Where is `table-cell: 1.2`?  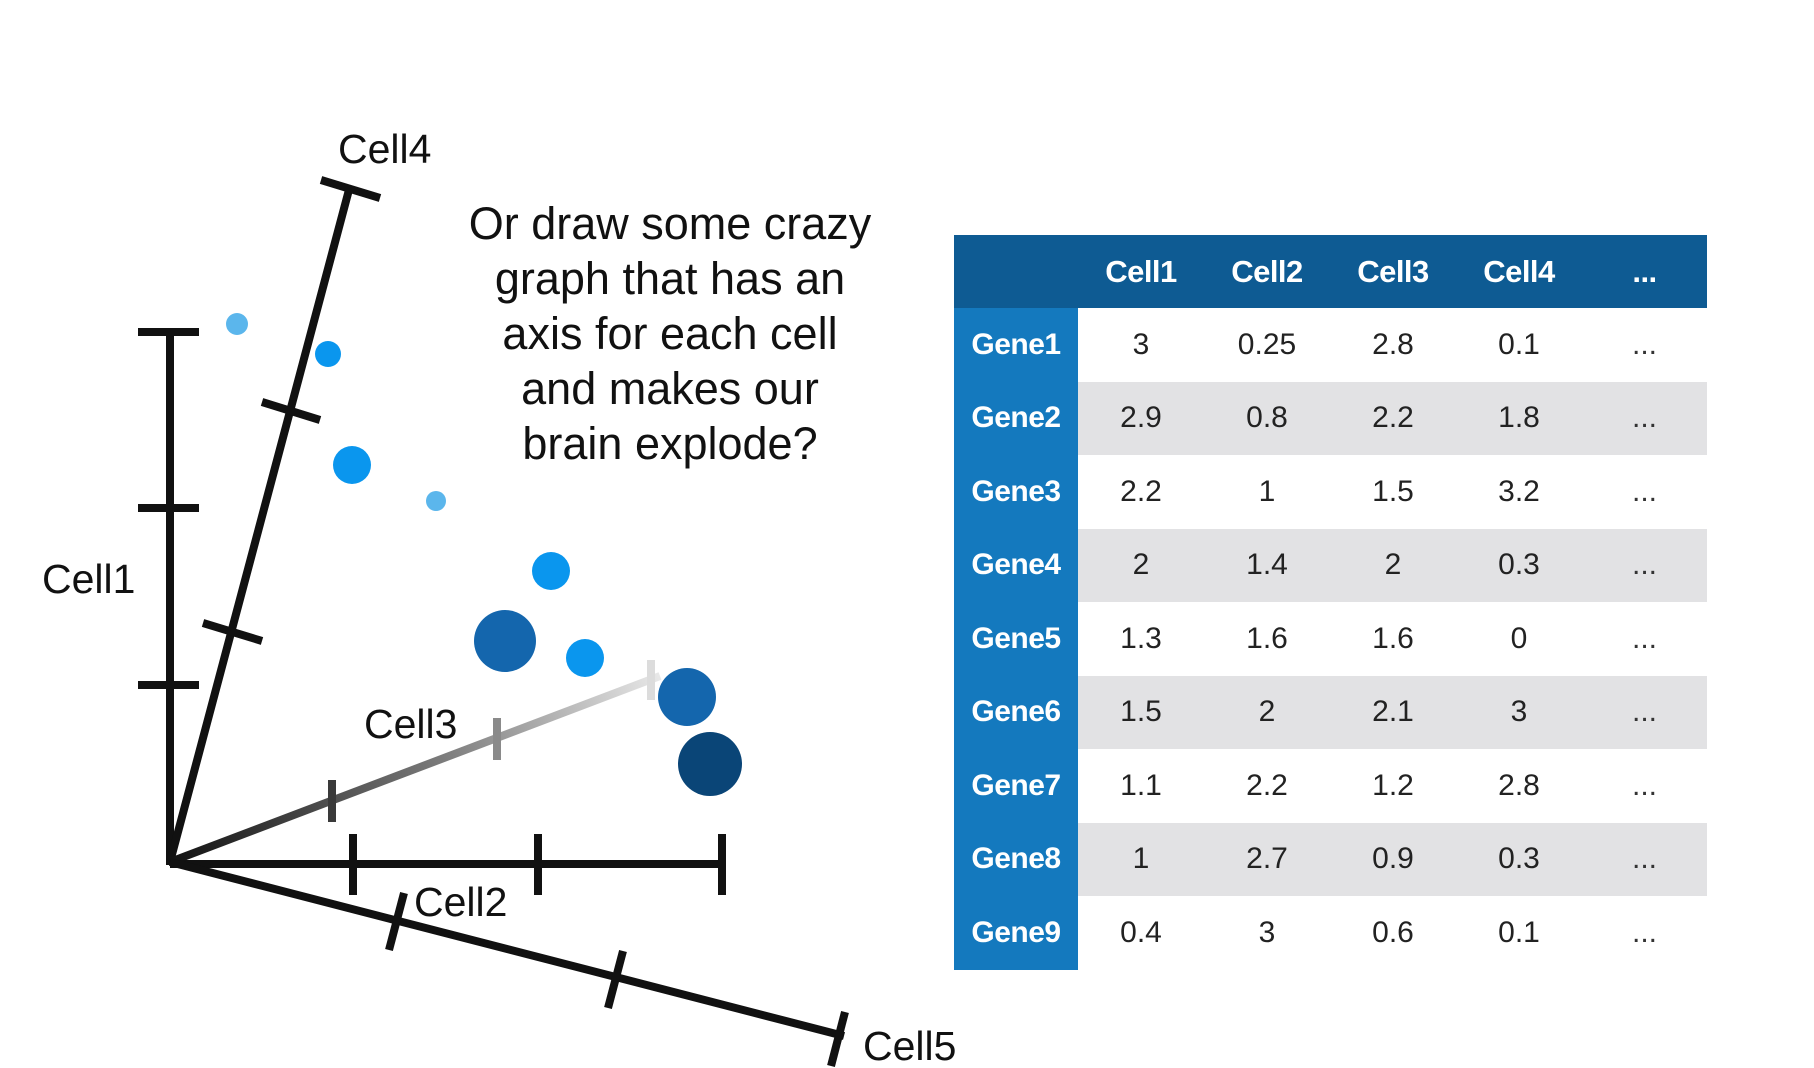
table-cell: 1.2 is located at coordinates (1393, 786).